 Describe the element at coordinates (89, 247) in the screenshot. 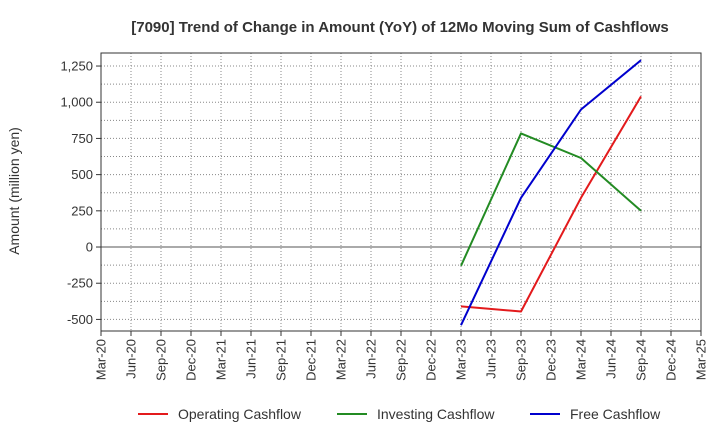

I see `y-tick-label: 0` at that location.